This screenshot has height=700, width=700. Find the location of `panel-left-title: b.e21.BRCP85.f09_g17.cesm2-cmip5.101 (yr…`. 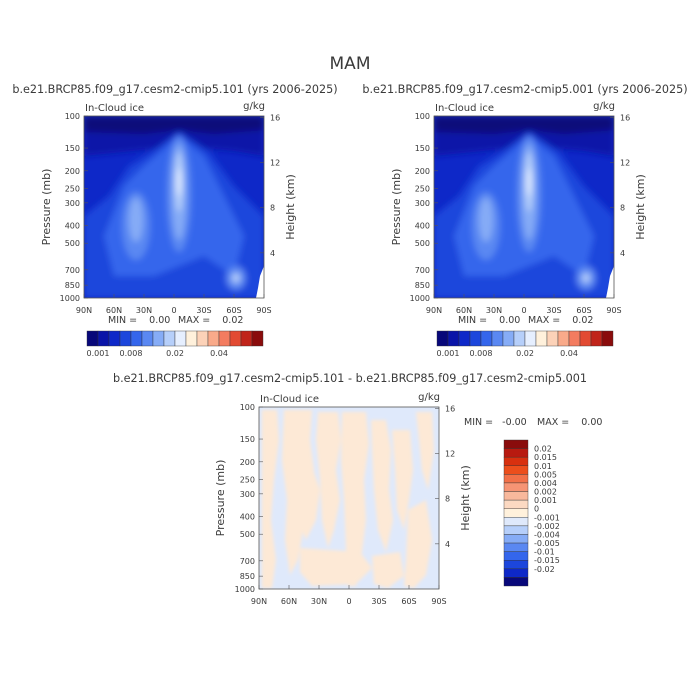

panel-left-title: b.e21.BRCP85.f09_g17.cesm2-cmip5.101 (yr… is located at coordinates (174, 89).